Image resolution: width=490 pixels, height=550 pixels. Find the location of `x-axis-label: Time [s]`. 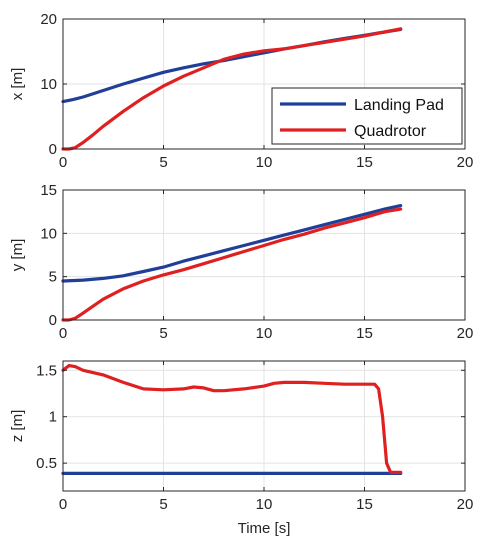

x-axis-label: Time [s] is located at coordinates (264, 528).